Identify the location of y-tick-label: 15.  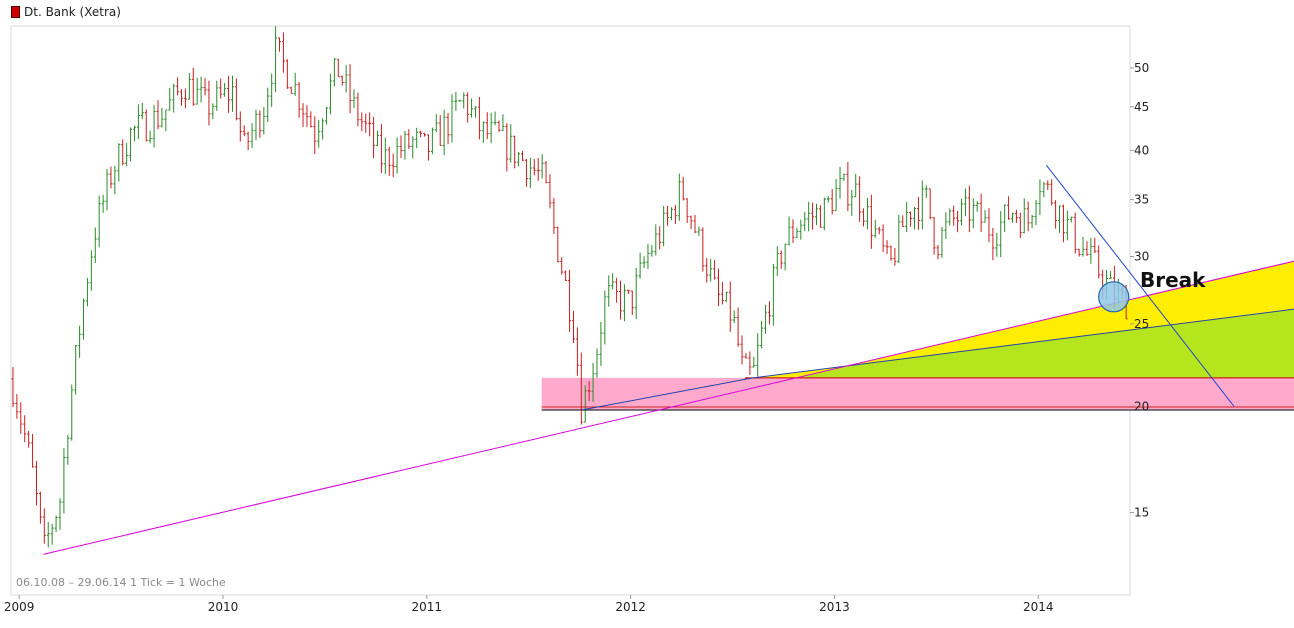
(1141, 513).